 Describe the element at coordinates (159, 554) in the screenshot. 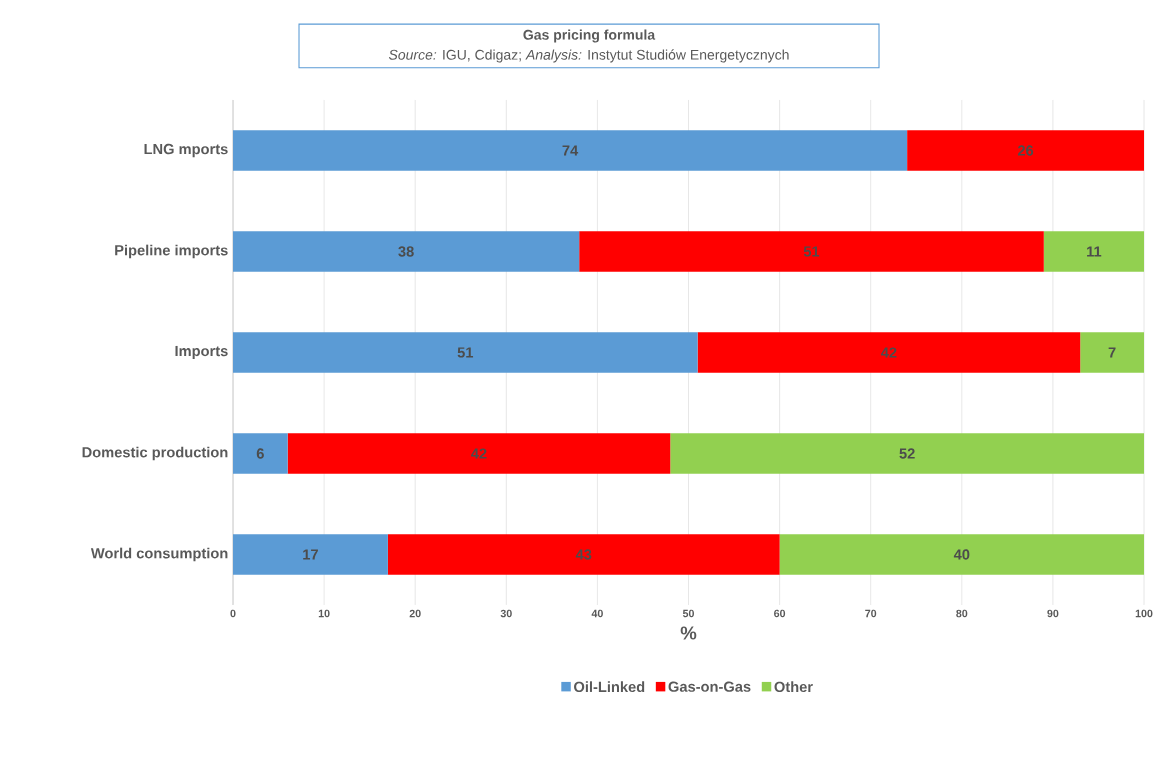

I see `y-tick-label: World consumption` at that location.